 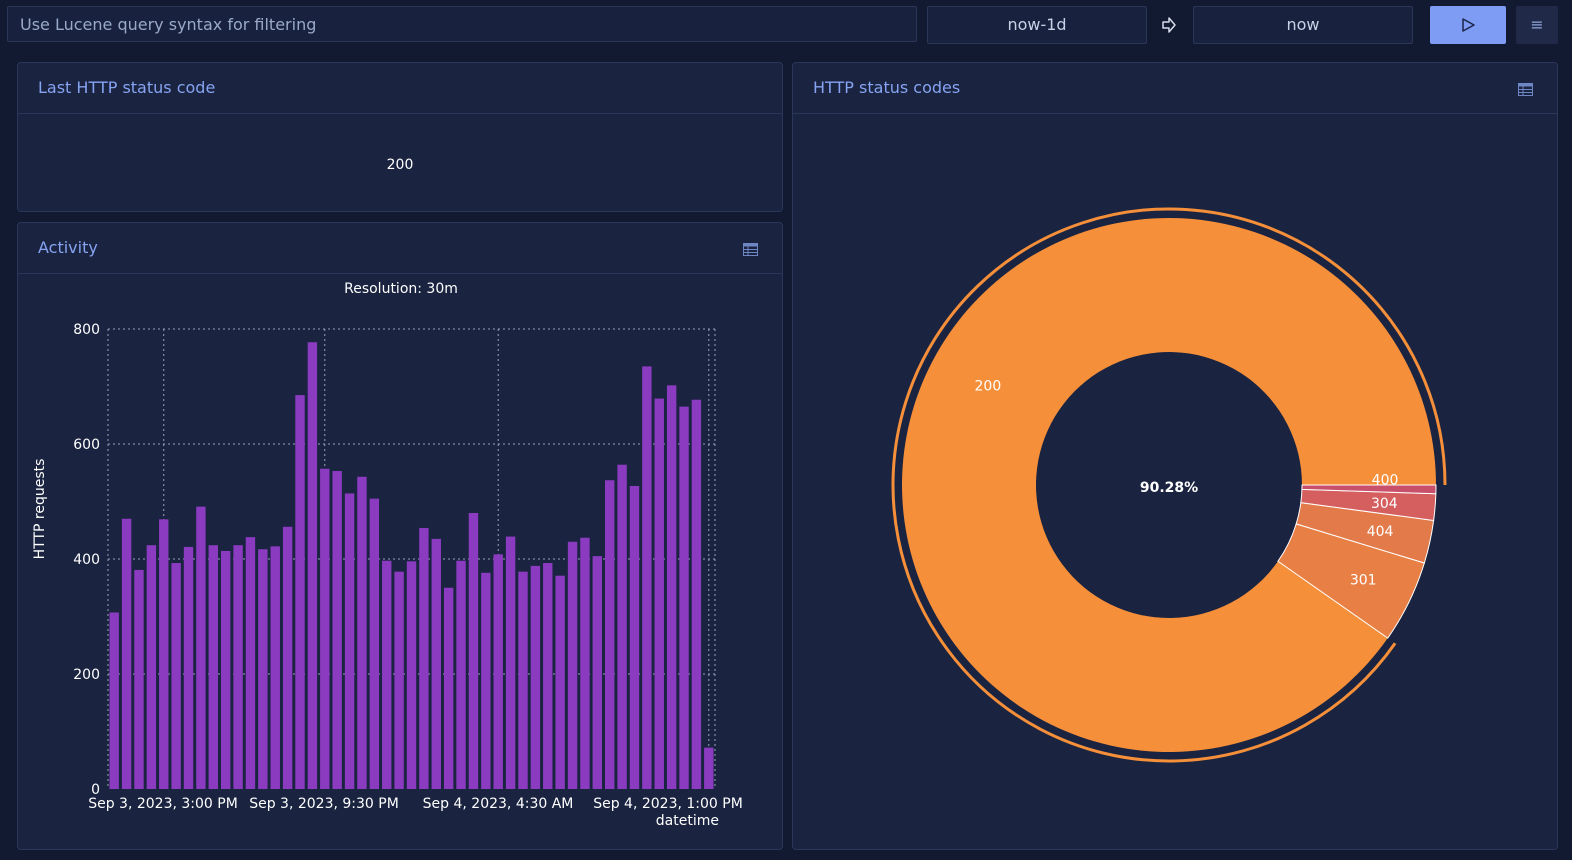 What do you see at coordinates (1363, 581) in the screenshot?
I see `donut-slice-label: 301` at bounding box center [1363, 581].